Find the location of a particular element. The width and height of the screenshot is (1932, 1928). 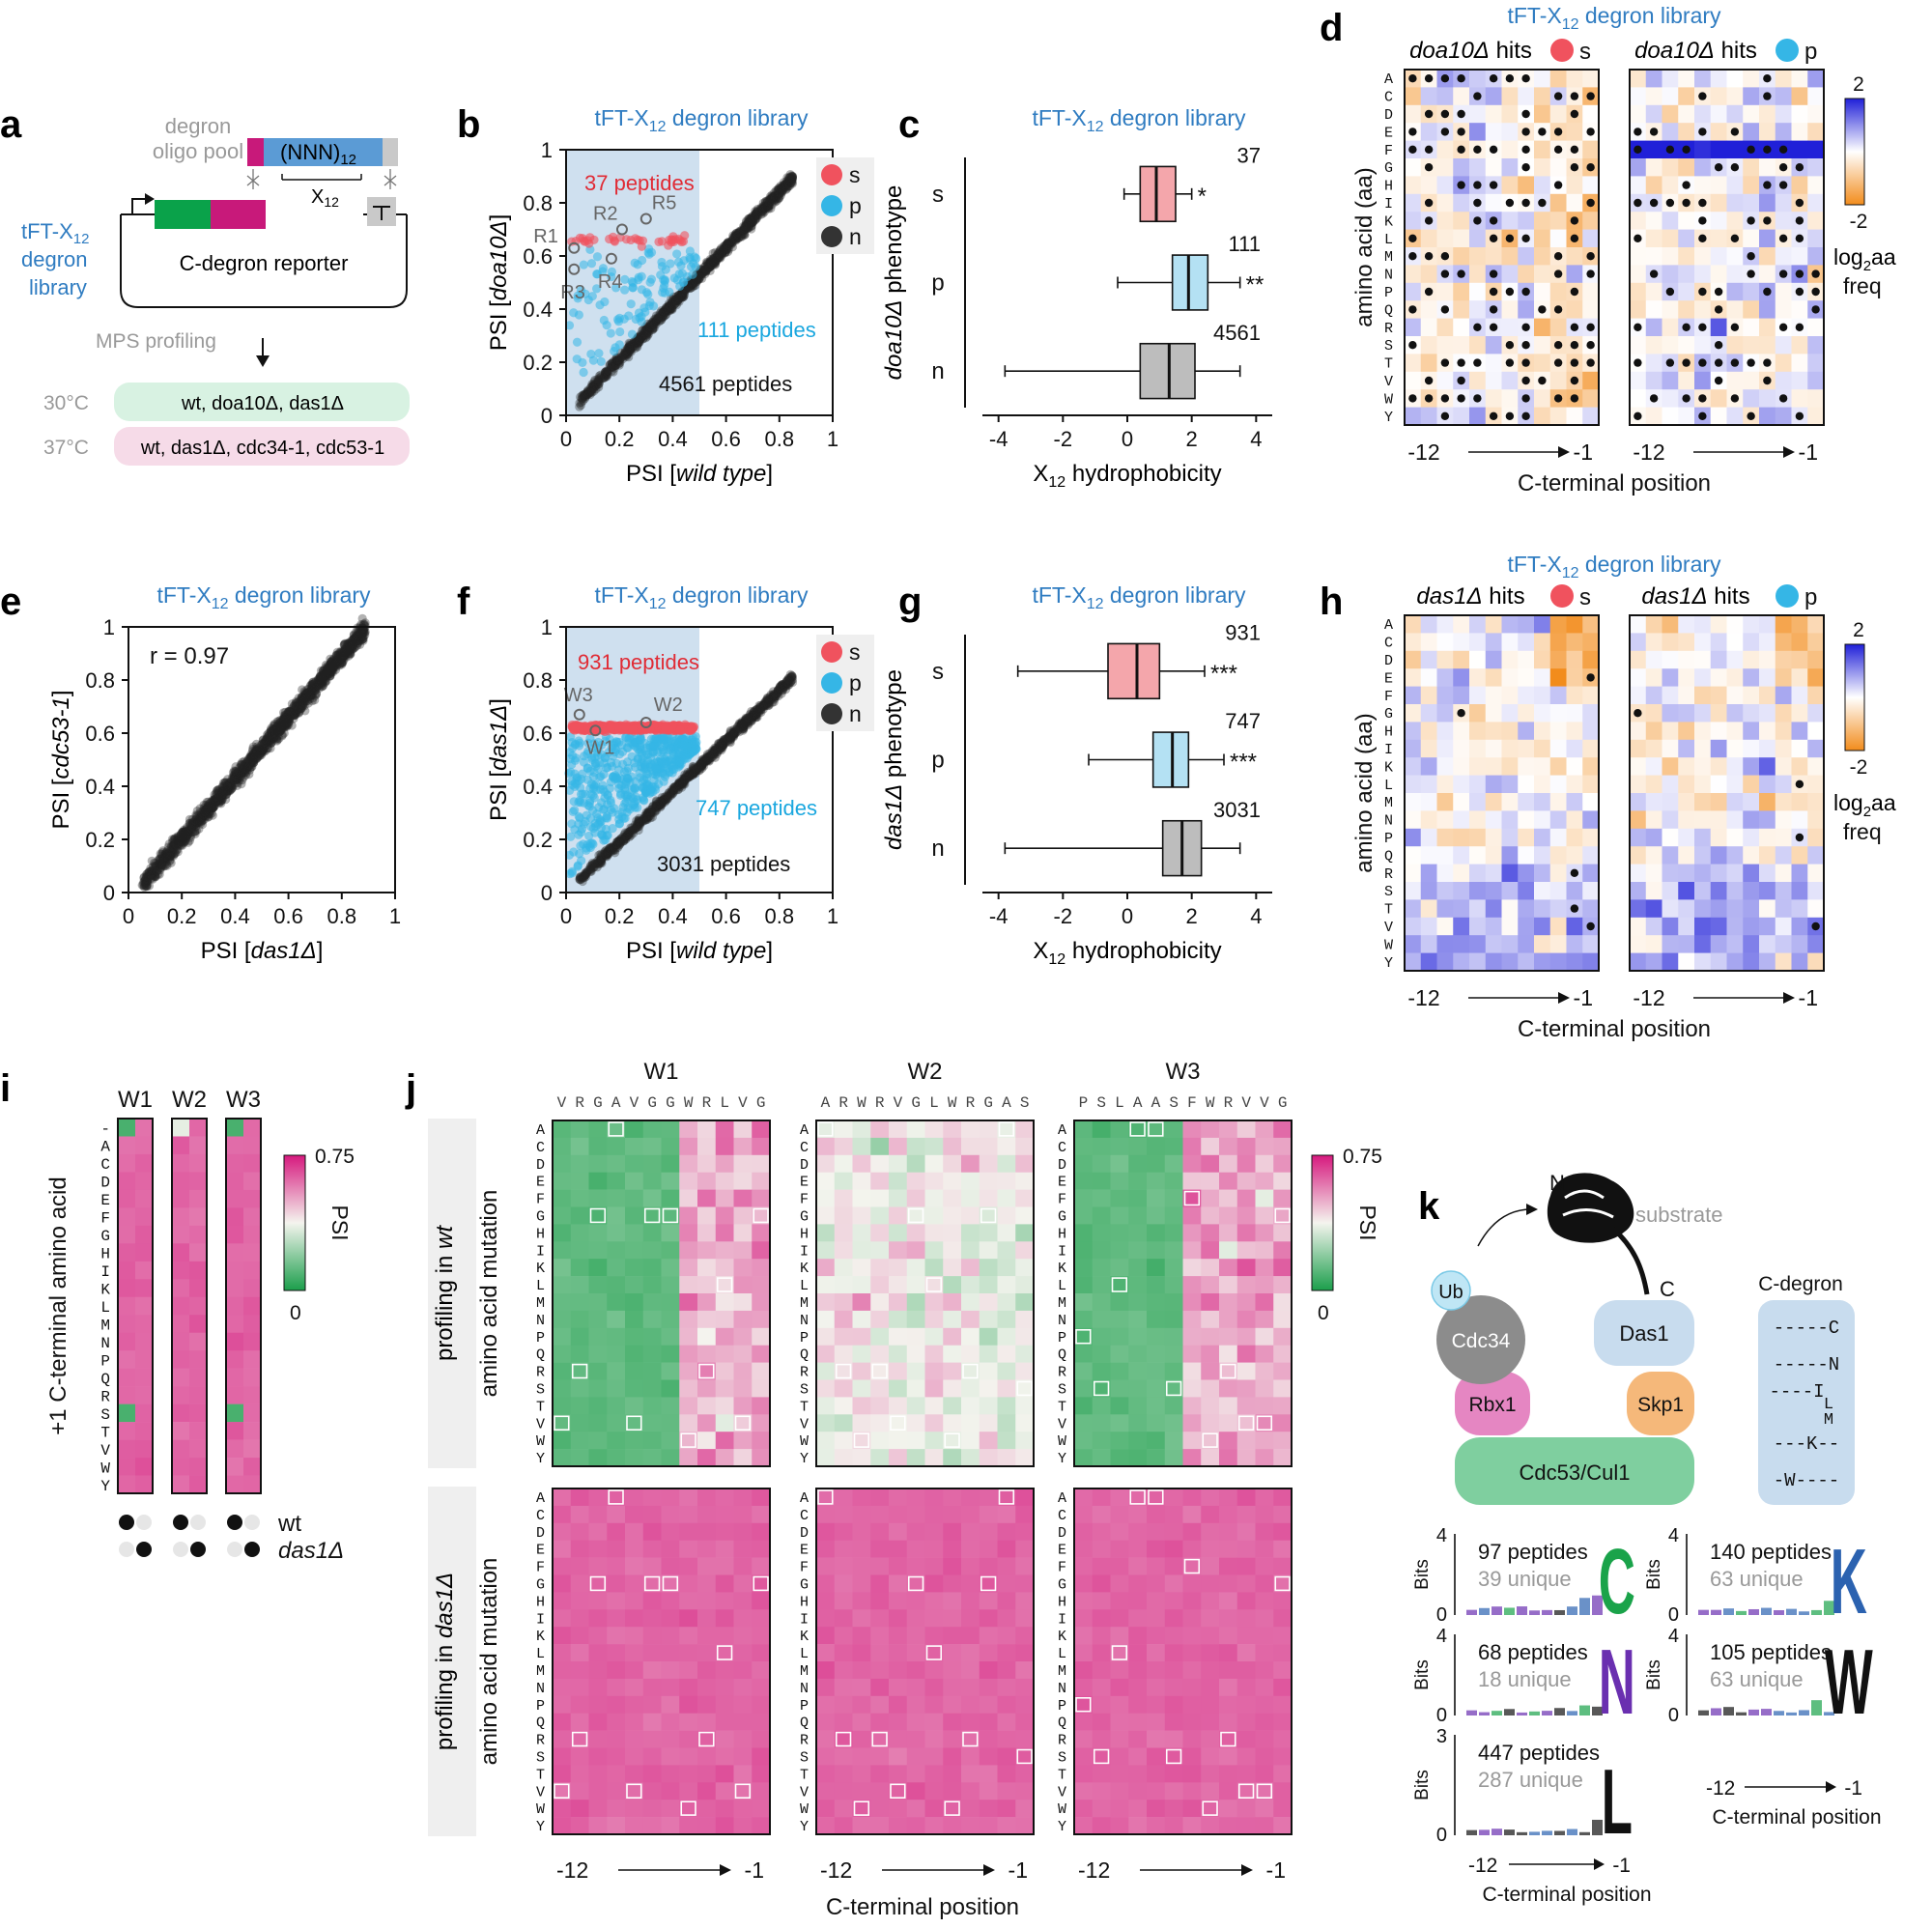

x-left-label: -12 is located at coordinates (1423, 452).